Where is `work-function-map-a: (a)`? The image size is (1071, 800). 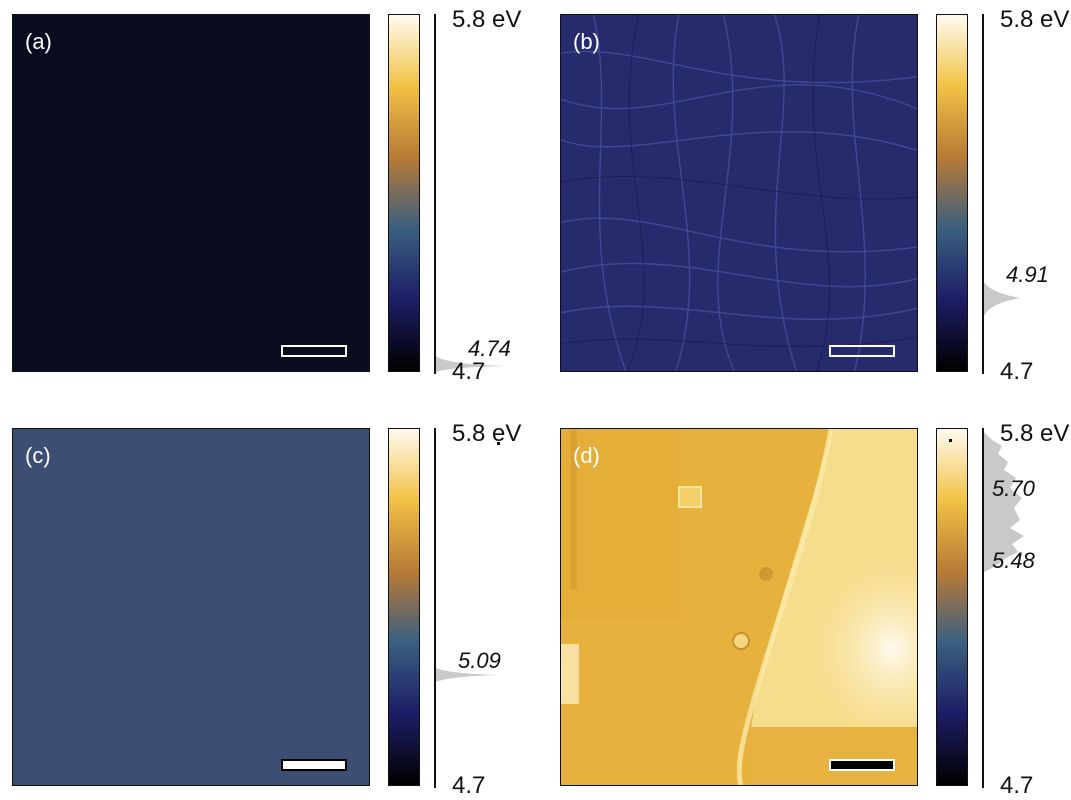 work-function-map-a: (a) is located at coordinates (191, 193).